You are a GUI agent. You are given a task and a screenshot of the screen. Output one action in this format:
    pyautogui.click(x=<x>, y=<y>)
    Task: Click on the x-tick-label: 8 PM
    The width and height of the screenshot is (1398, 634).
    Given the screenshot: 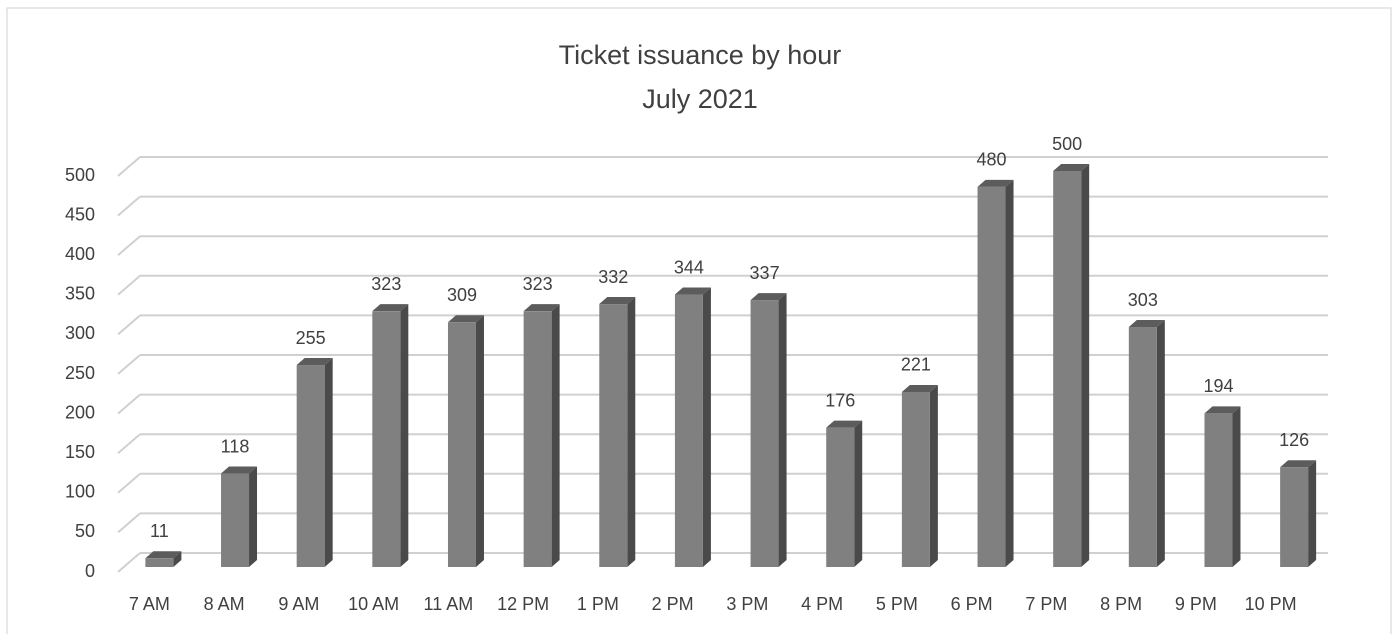 What is the action you would take?
    pyautogui.click(x=1121, y=604)
    